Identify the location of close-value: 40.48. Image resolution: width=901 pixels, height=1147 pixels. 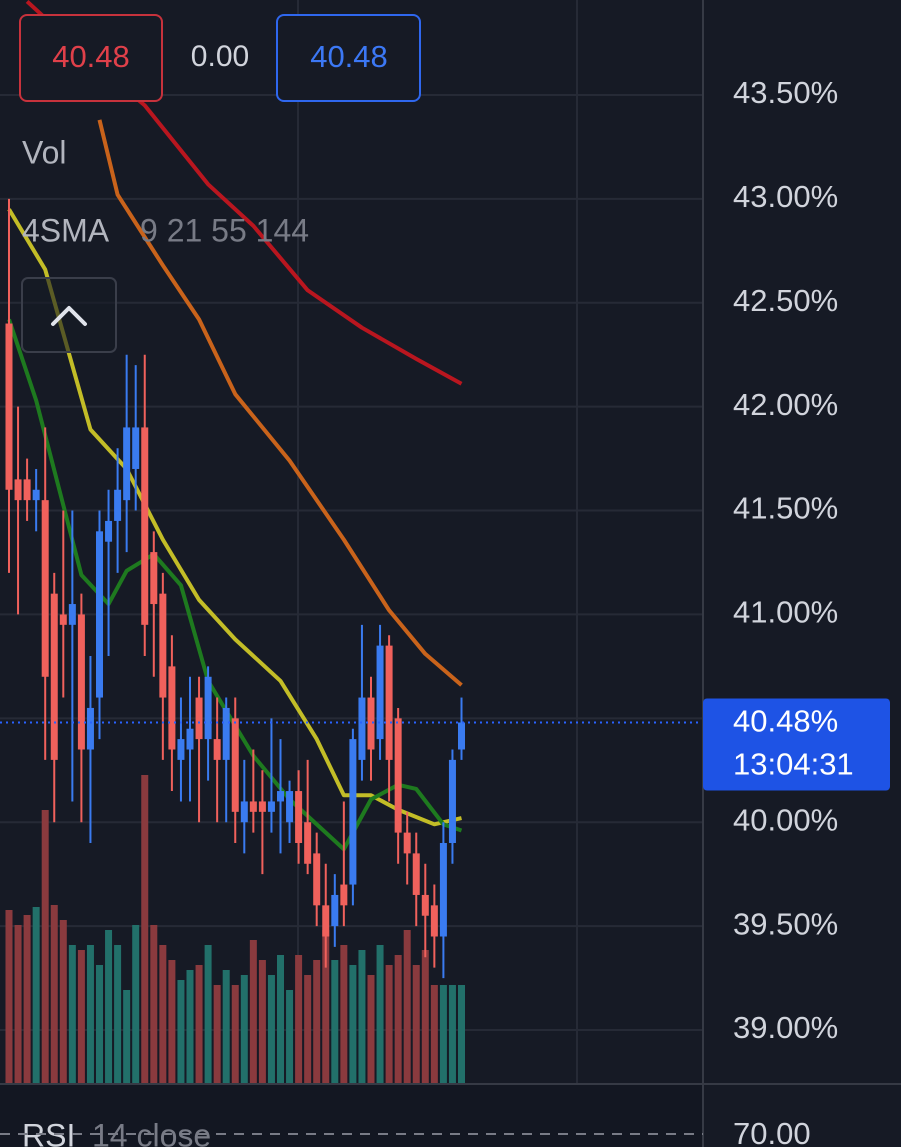
(349, 56).